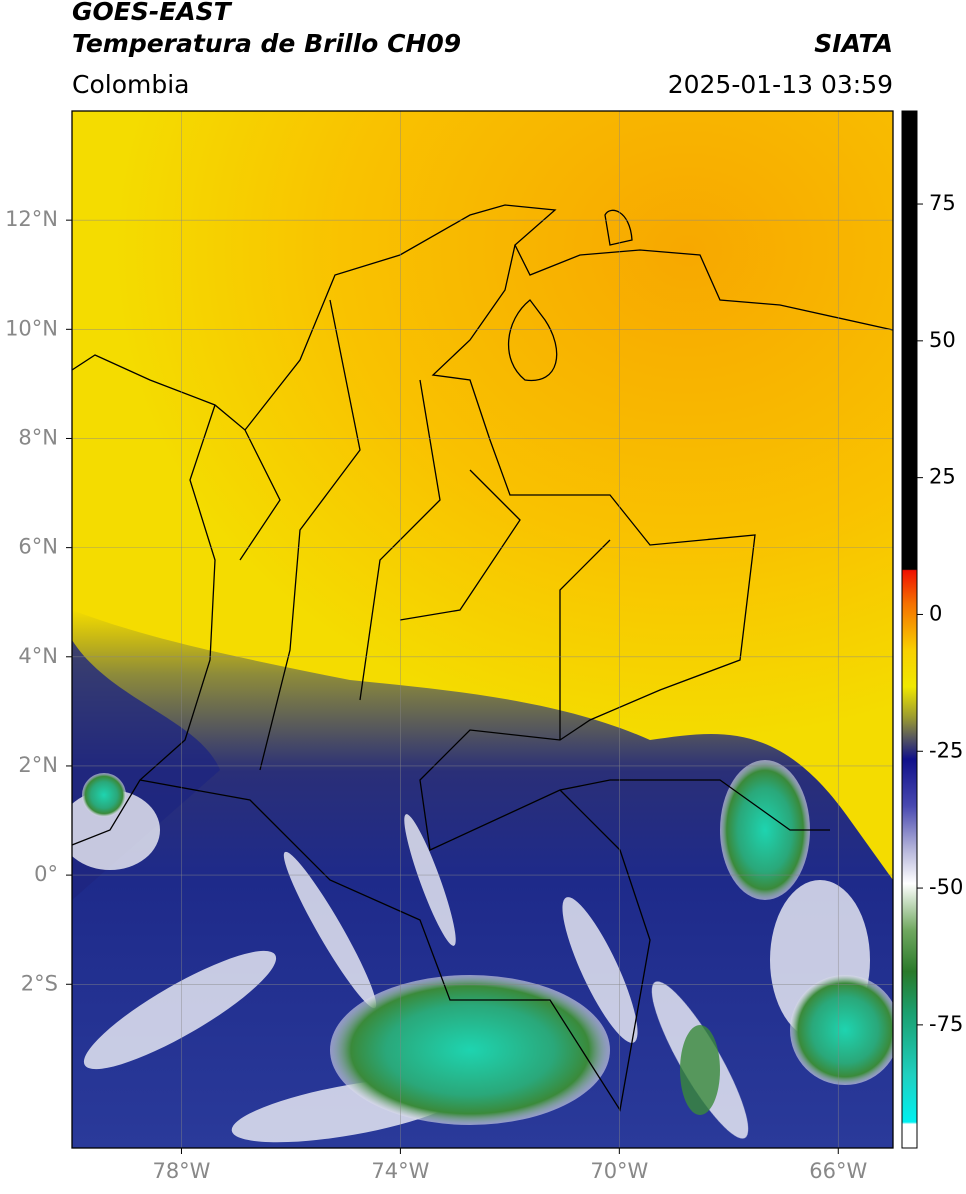 The image size is (966, 1194). What do you see at coordinates (181, 1171) in the screenshot?
I see `x-tick-label: 78°W` at bounding box center [181, 1171].